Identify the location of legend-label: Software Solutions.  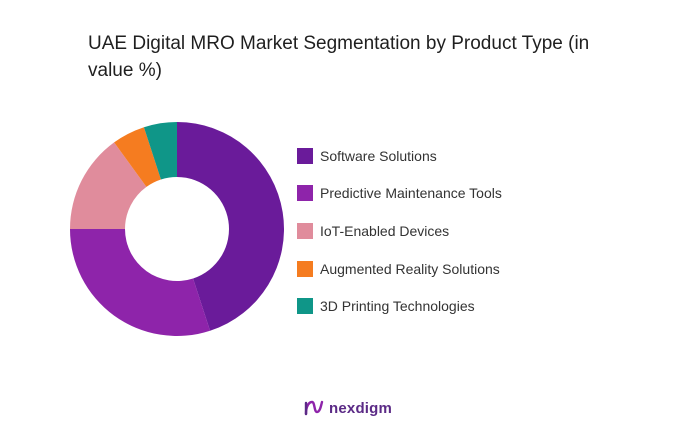
(378, 155).